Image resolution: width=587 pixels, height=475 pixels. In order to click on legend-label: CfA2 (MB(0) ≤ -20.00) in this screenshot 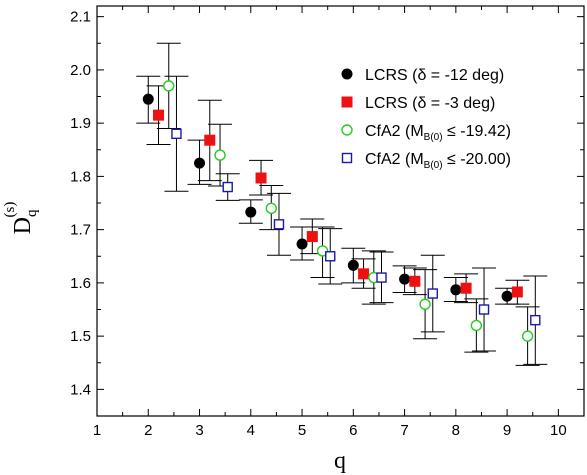, I will do `click(438, 161)`.